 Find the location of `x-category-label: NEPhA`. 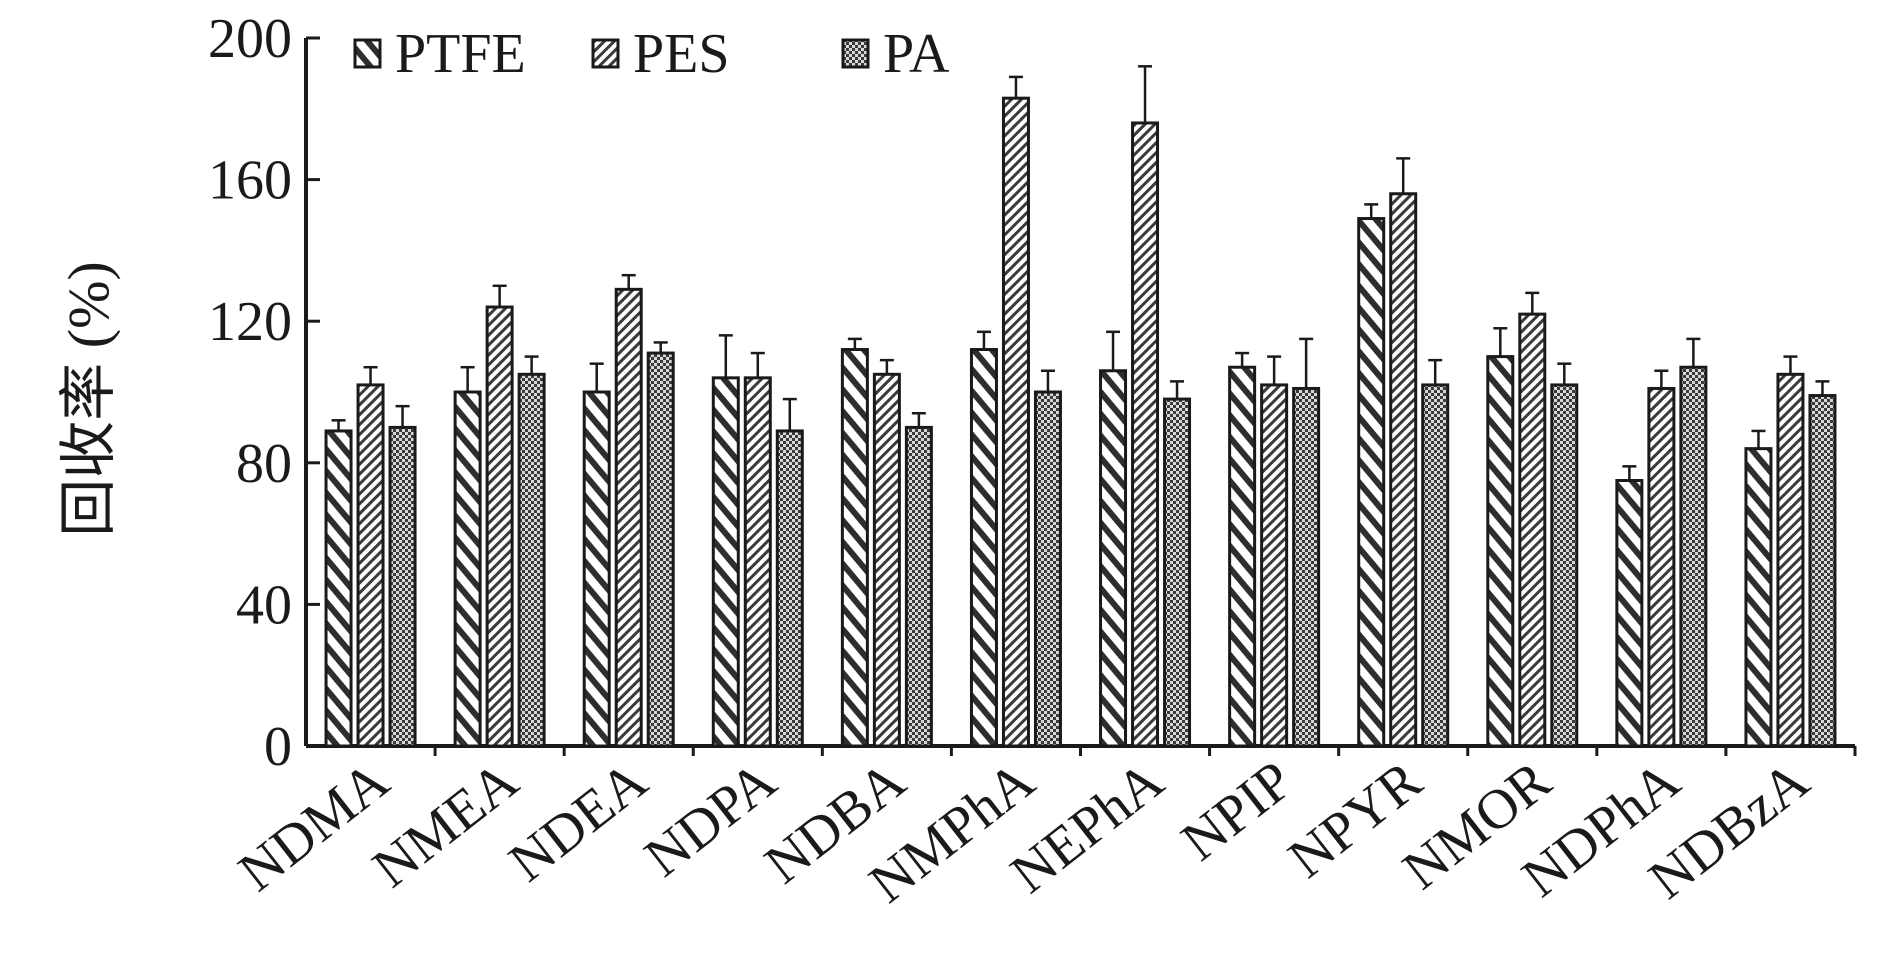

x-category-label: NEPhA is located at coordinates (1088, 827).